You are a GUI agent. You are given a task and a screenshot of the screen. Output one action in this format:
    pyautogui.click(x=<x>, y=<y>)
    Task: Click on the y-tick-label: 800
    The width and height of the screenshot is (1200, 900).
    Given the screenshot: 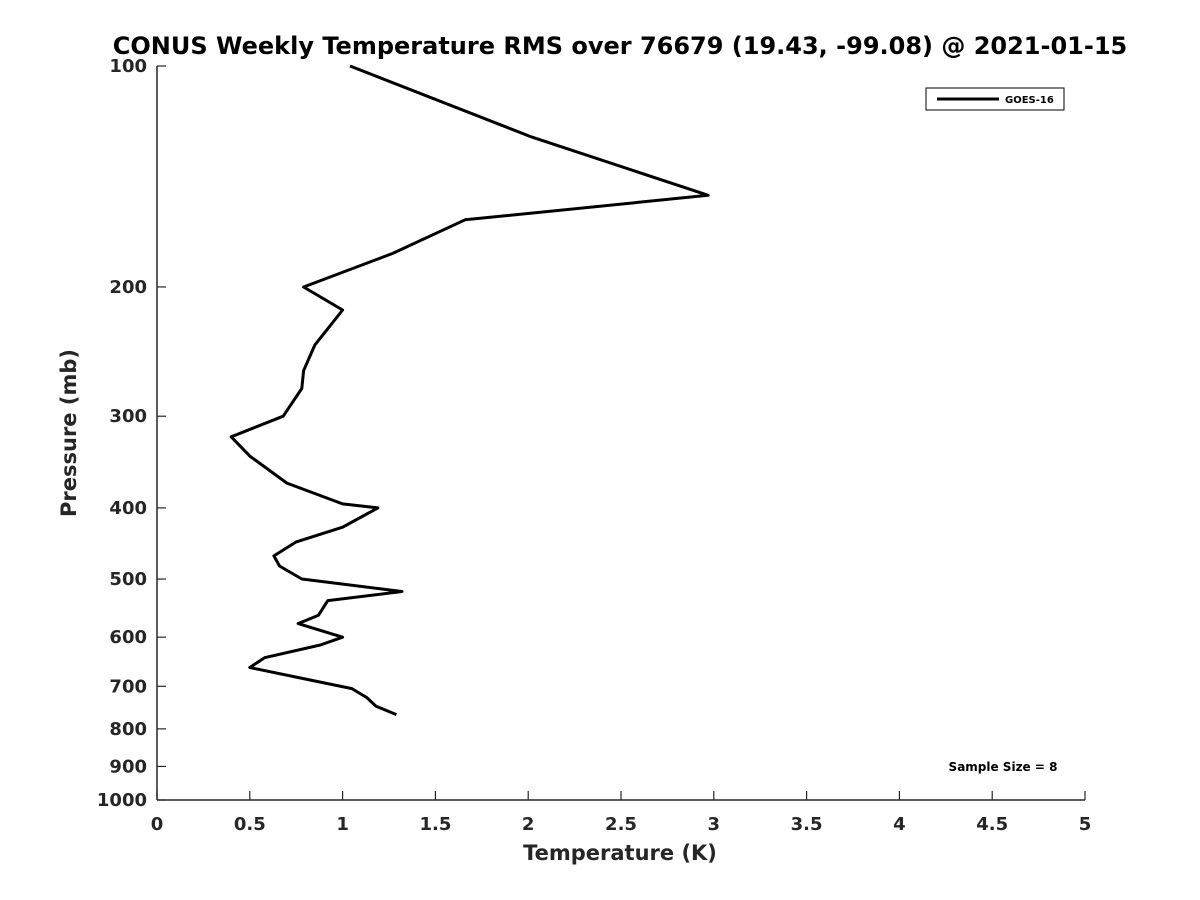 What is the action you would take?
    pyautogui.click(x=128, y=729)
    